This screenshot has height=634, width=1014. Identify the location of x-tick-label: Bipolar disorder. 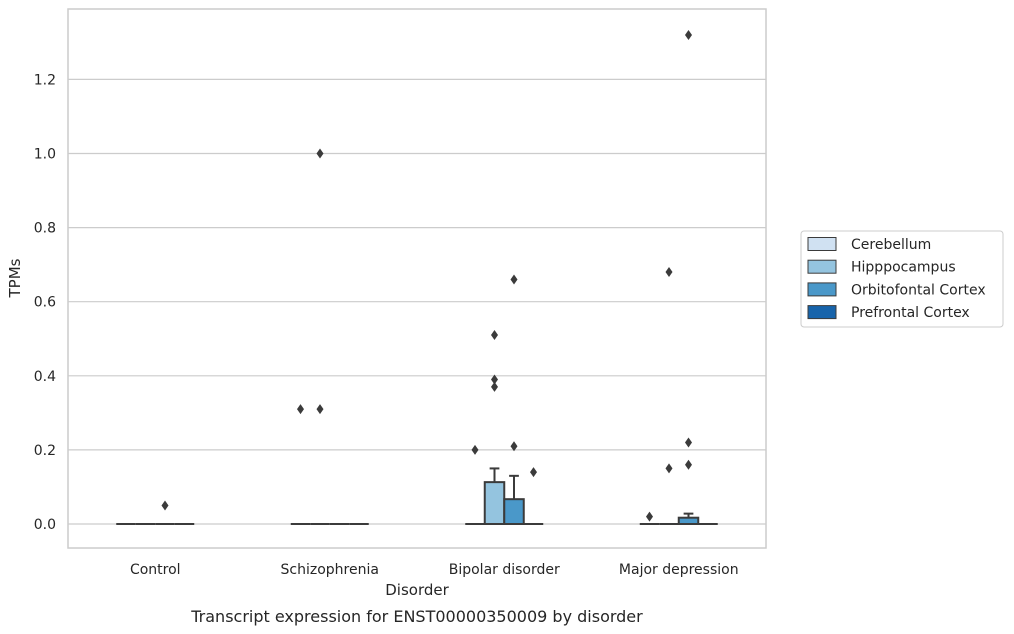
(504, 570).